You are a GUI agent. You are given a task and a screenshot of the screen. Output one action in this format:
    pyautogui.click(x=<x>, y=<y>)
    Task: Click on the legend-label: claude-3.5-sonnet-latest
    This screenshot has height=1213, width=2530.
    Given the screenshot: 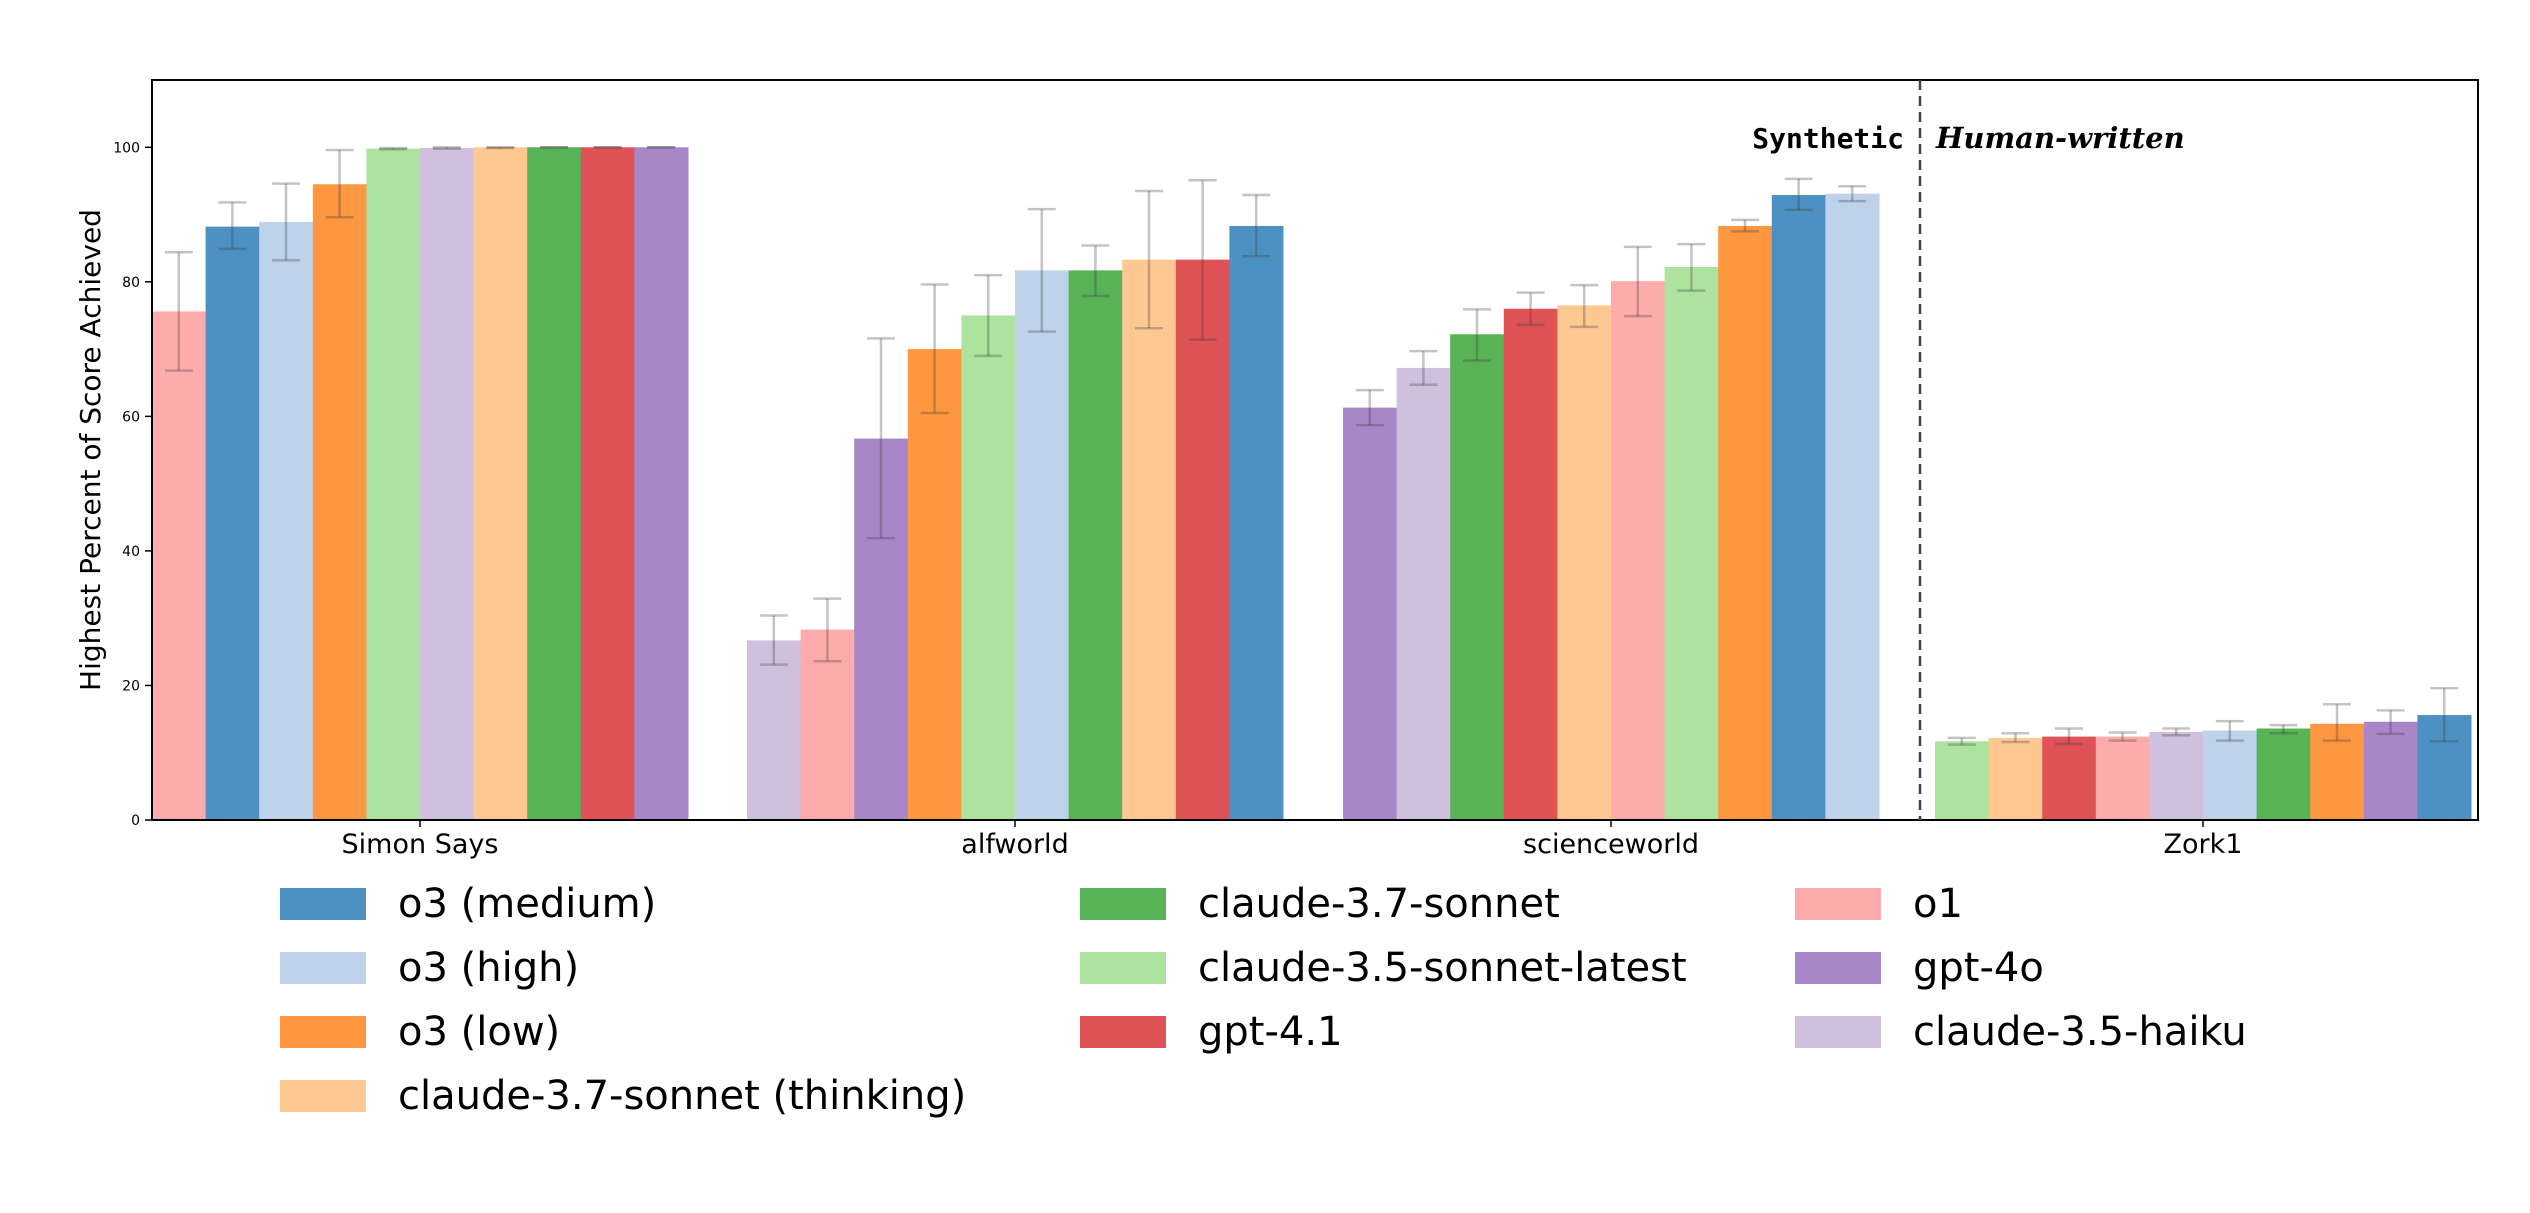 What is the action you would take?
    pyautogui.click(x=1442, y=968)
    